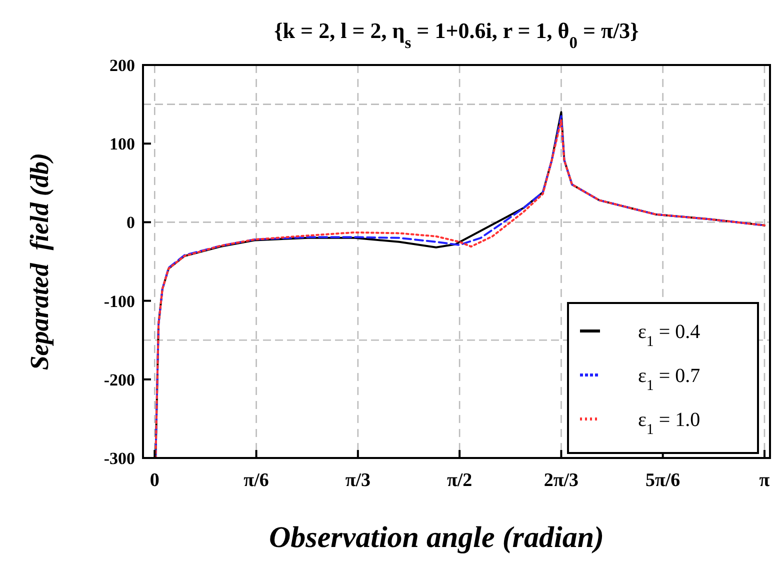 The image size is (773, 587). I want to click on chart-title: {k = 2, l = 2, η$_{s}$ = 1+0.6i, r = 1, θ$_{0}$ = π/3}, so click(456, 35).